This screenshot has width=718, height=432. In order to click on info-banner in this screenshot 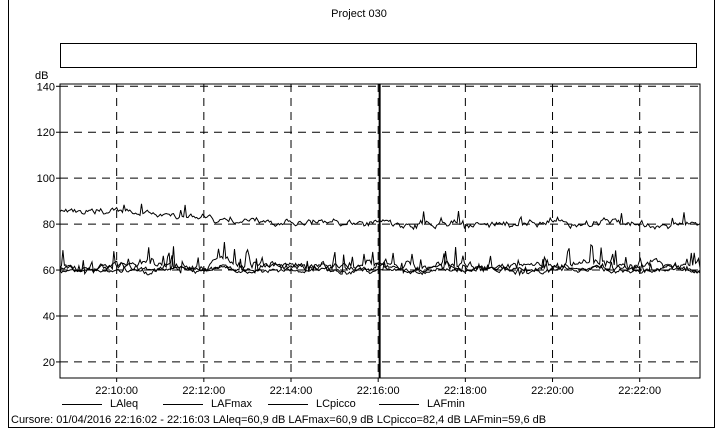, I will do `click(378, 55)`.